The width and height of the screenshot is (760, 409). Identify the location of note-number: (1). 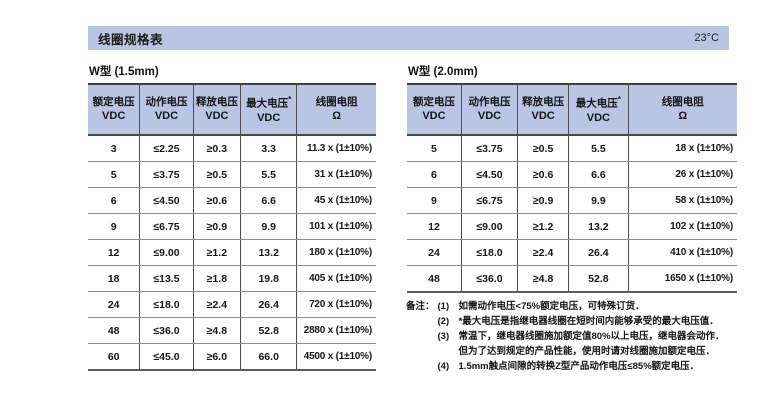
(443, 306).